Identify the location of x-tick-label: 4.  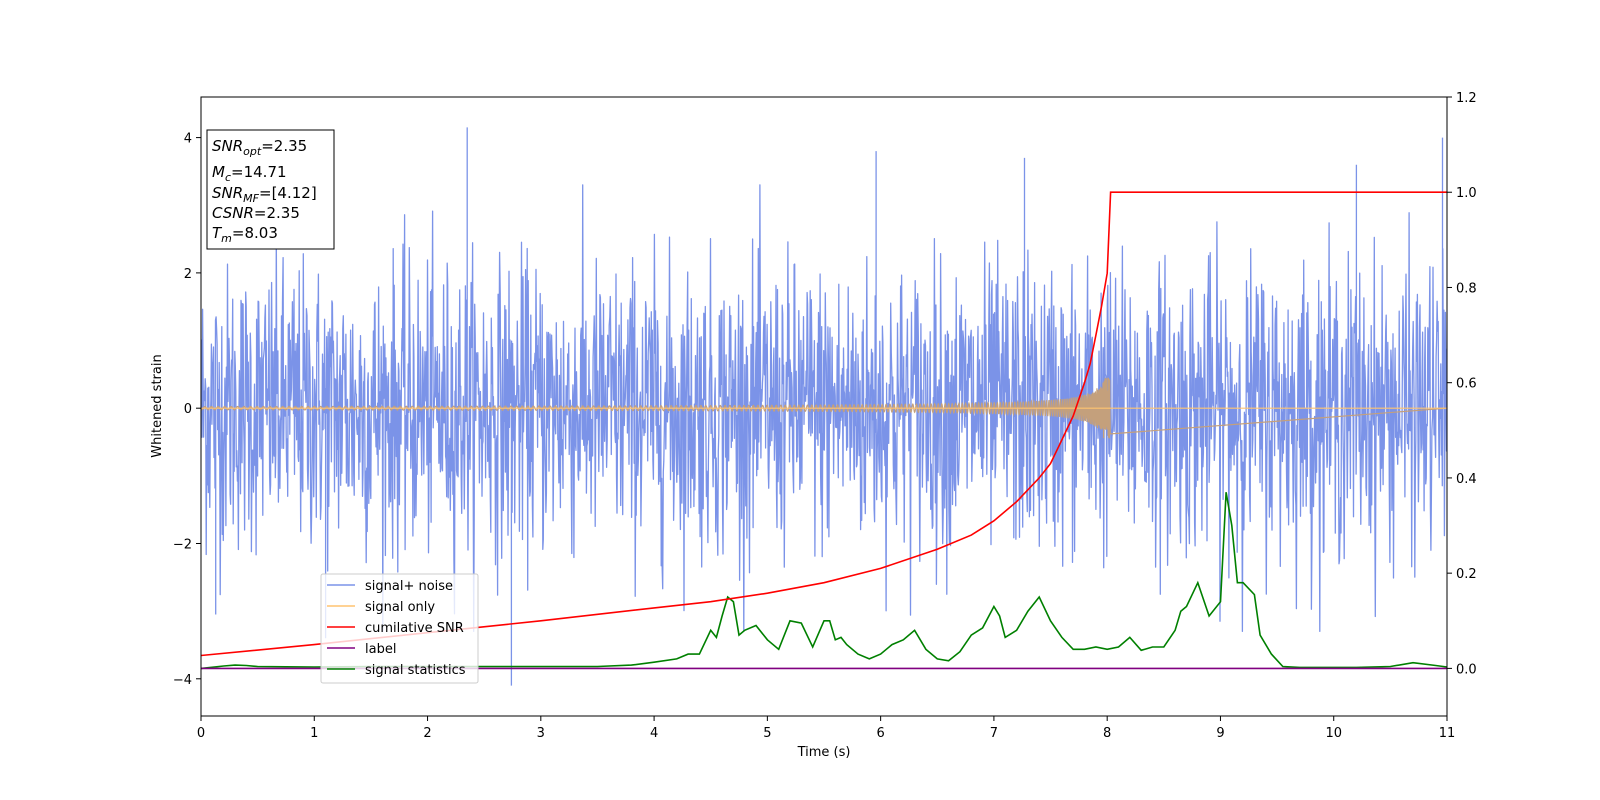
(654, 733).